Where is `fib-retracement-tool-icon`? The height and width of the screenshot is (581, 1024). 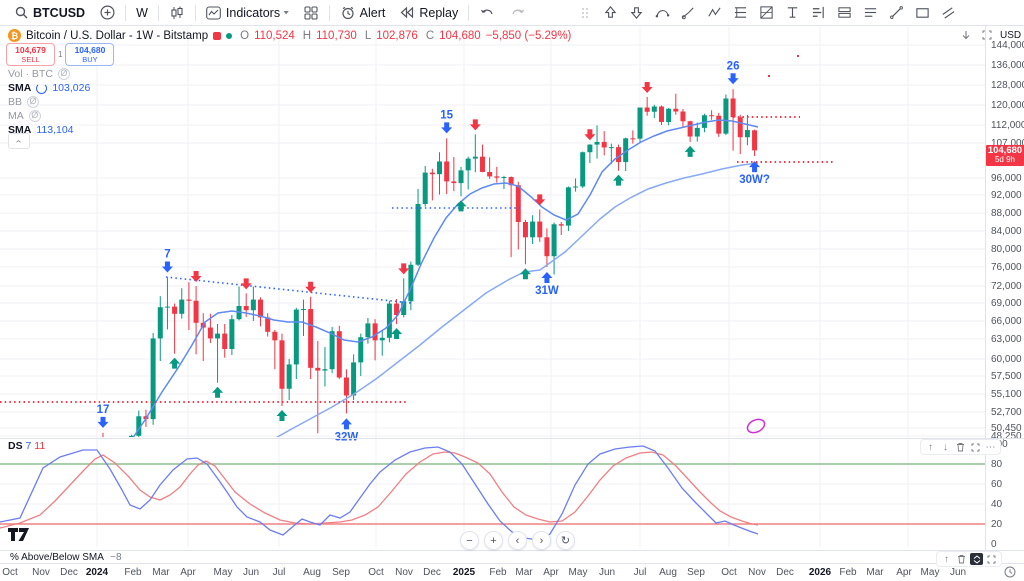 fib-retracement-tool-icon is located at coordinates (740, 12).